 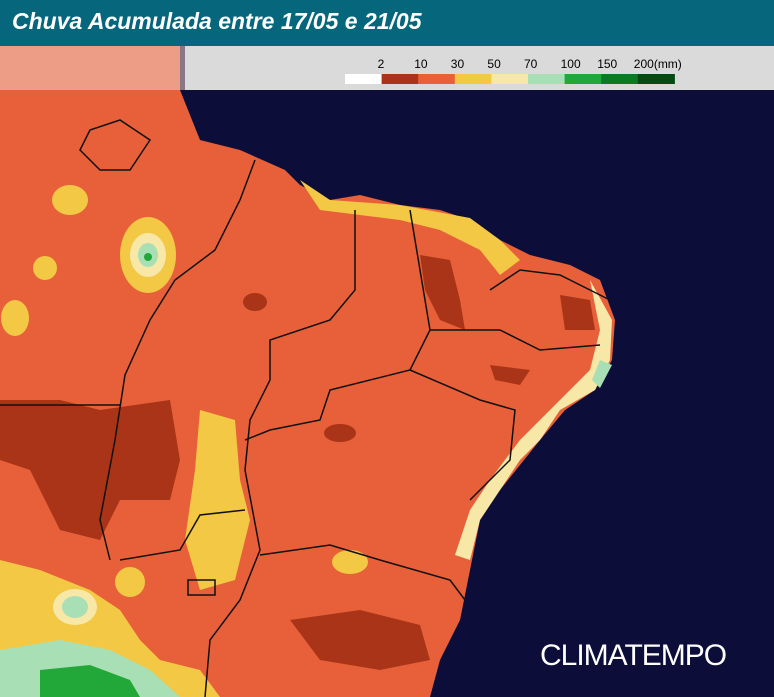 I want to click on legend-label: 50, so click(x=494, y=64).